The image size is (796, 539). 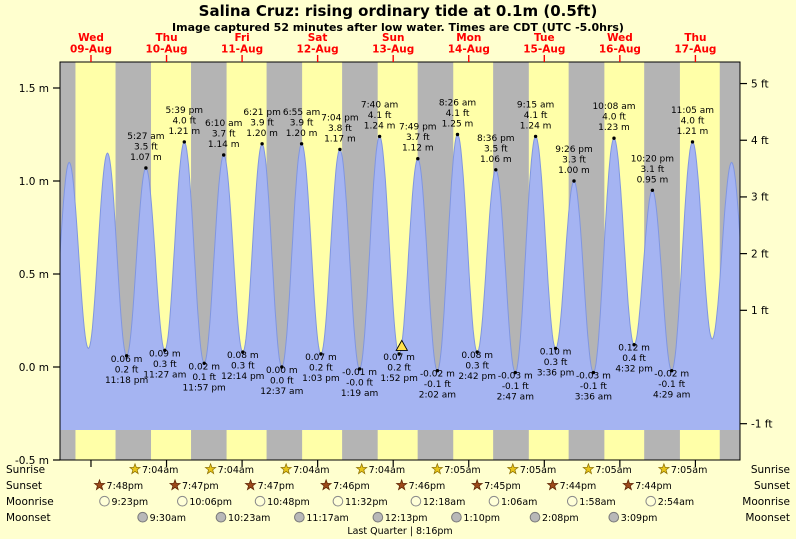 I want to click on tide-event-label-line: 6:21 pm, so click(x=262, y=113).